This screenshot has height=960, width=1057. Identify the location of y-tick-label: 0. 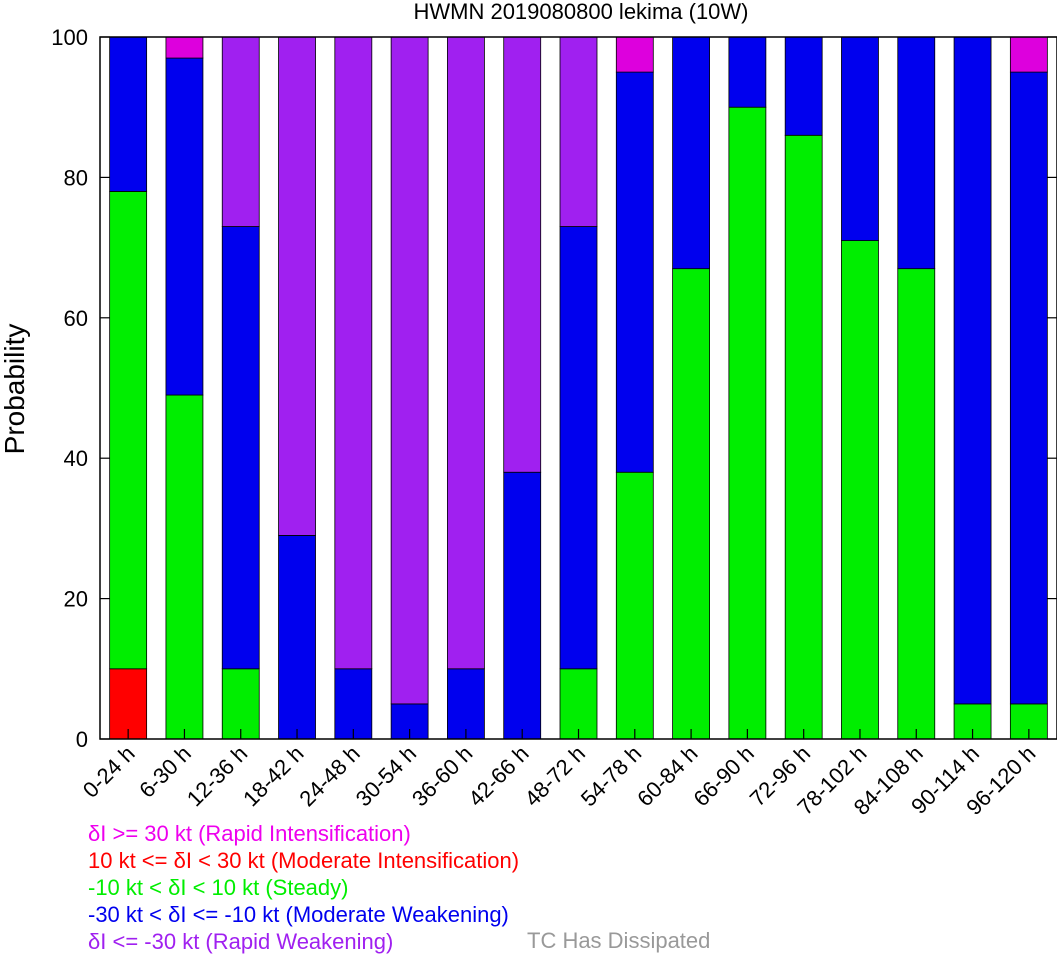
(82, 739).